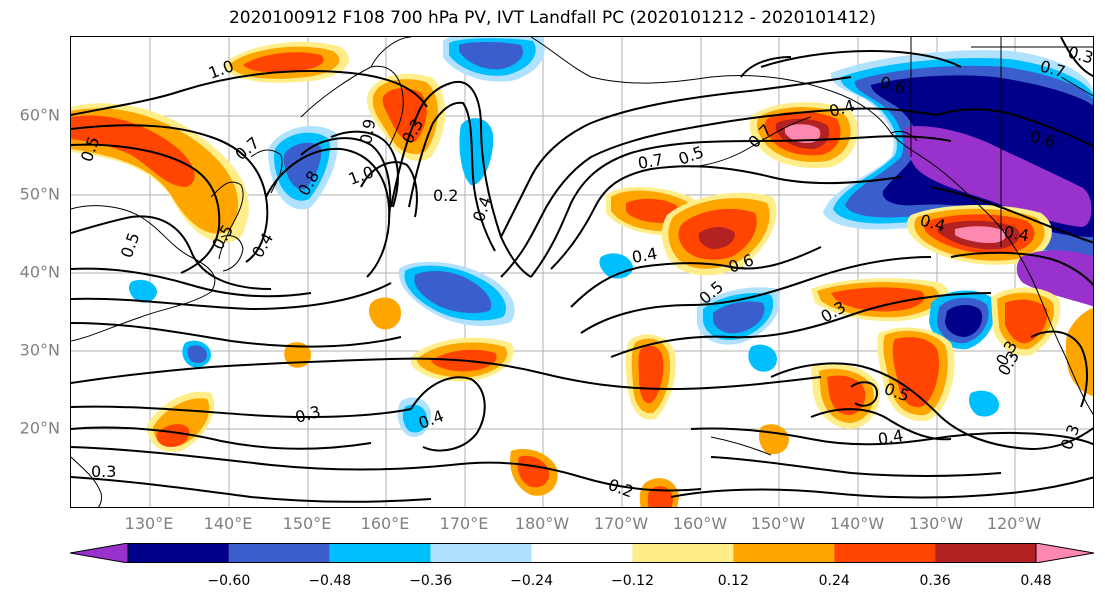  What do you see at coordinates (367, 131) in the screenshot?
I see `contour-label: 0.9` at bounding box center [367, 131].